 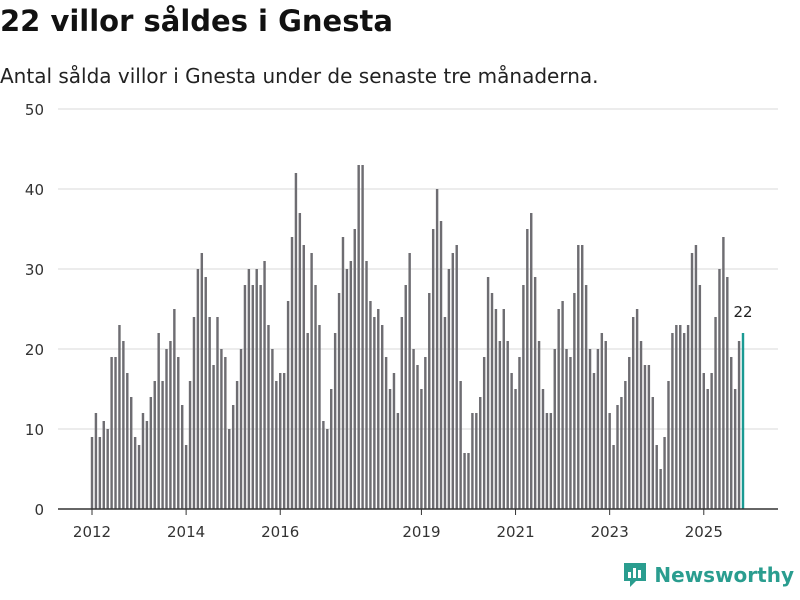 I want to click on y-tick-label: 50, so click(x=34, y=110).